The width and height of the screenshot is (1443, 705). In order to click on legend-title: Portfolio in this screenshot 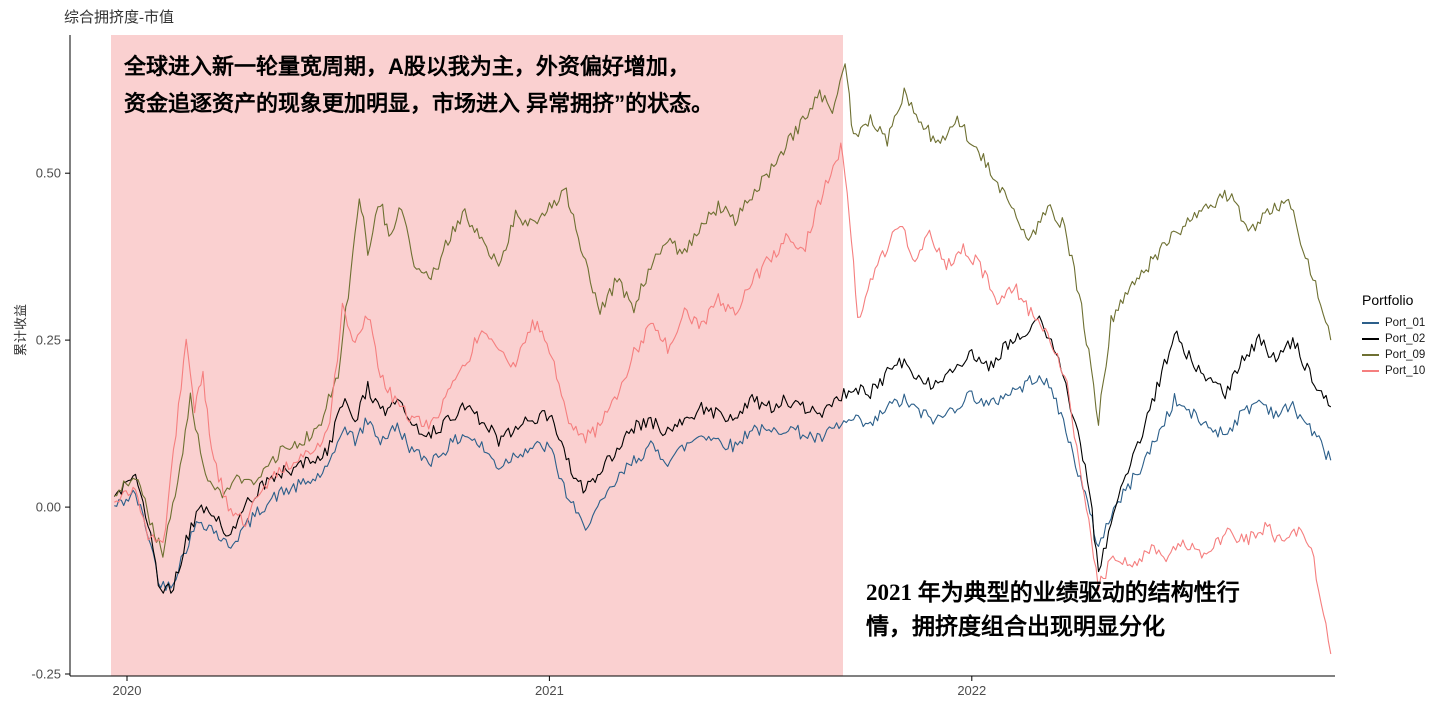, I will do `click(1388, 300)`.